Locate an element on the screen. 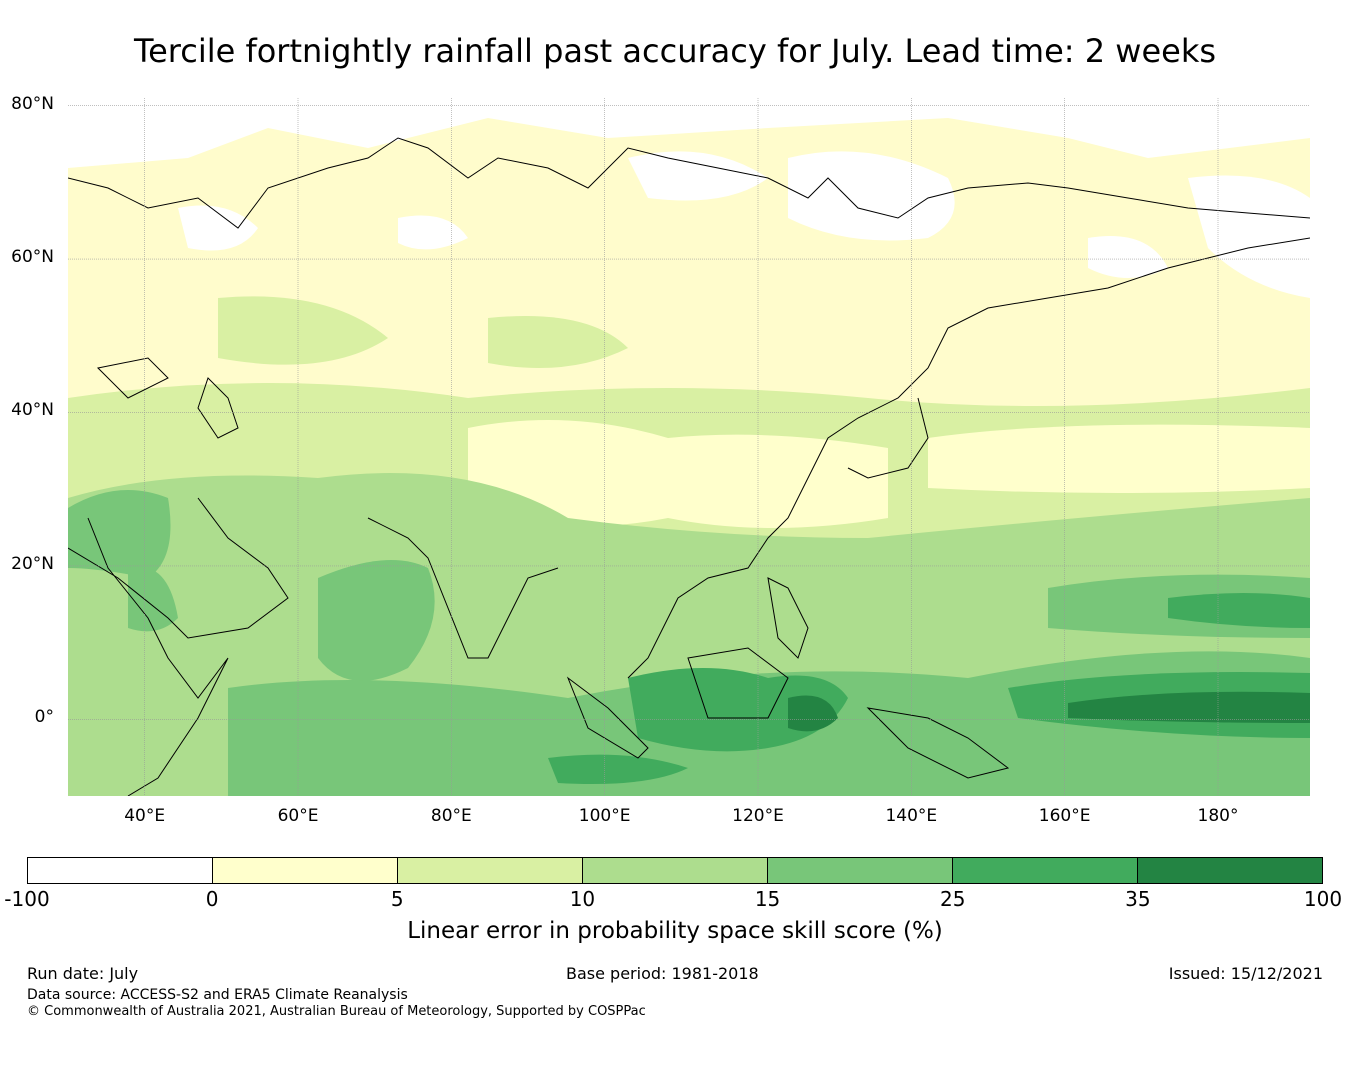 The width and height of the screenshot is (1350, 1065). colorbar-tick-label: 0 is located at coordinates (212, 899).